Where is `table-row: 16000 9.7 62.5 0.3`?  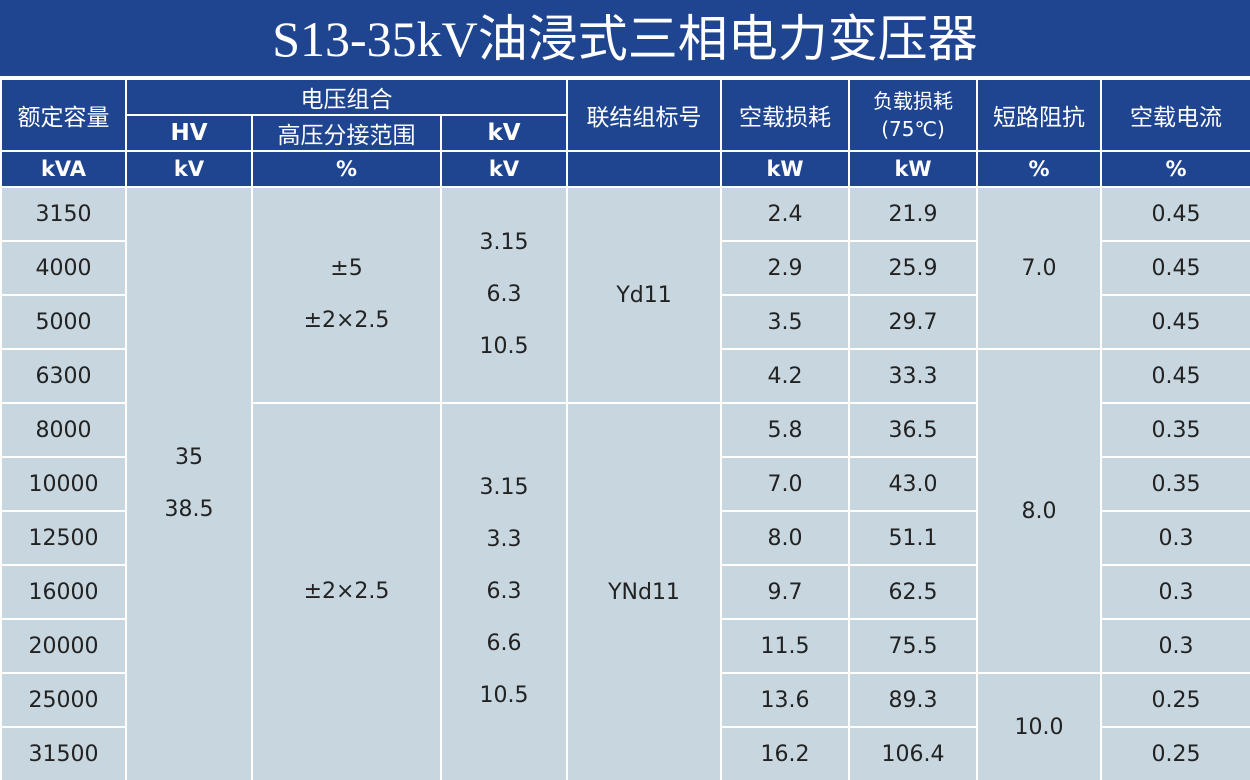 table-row: 16000 9.7 62.5 0.3 is located at coordinates (625, 592).